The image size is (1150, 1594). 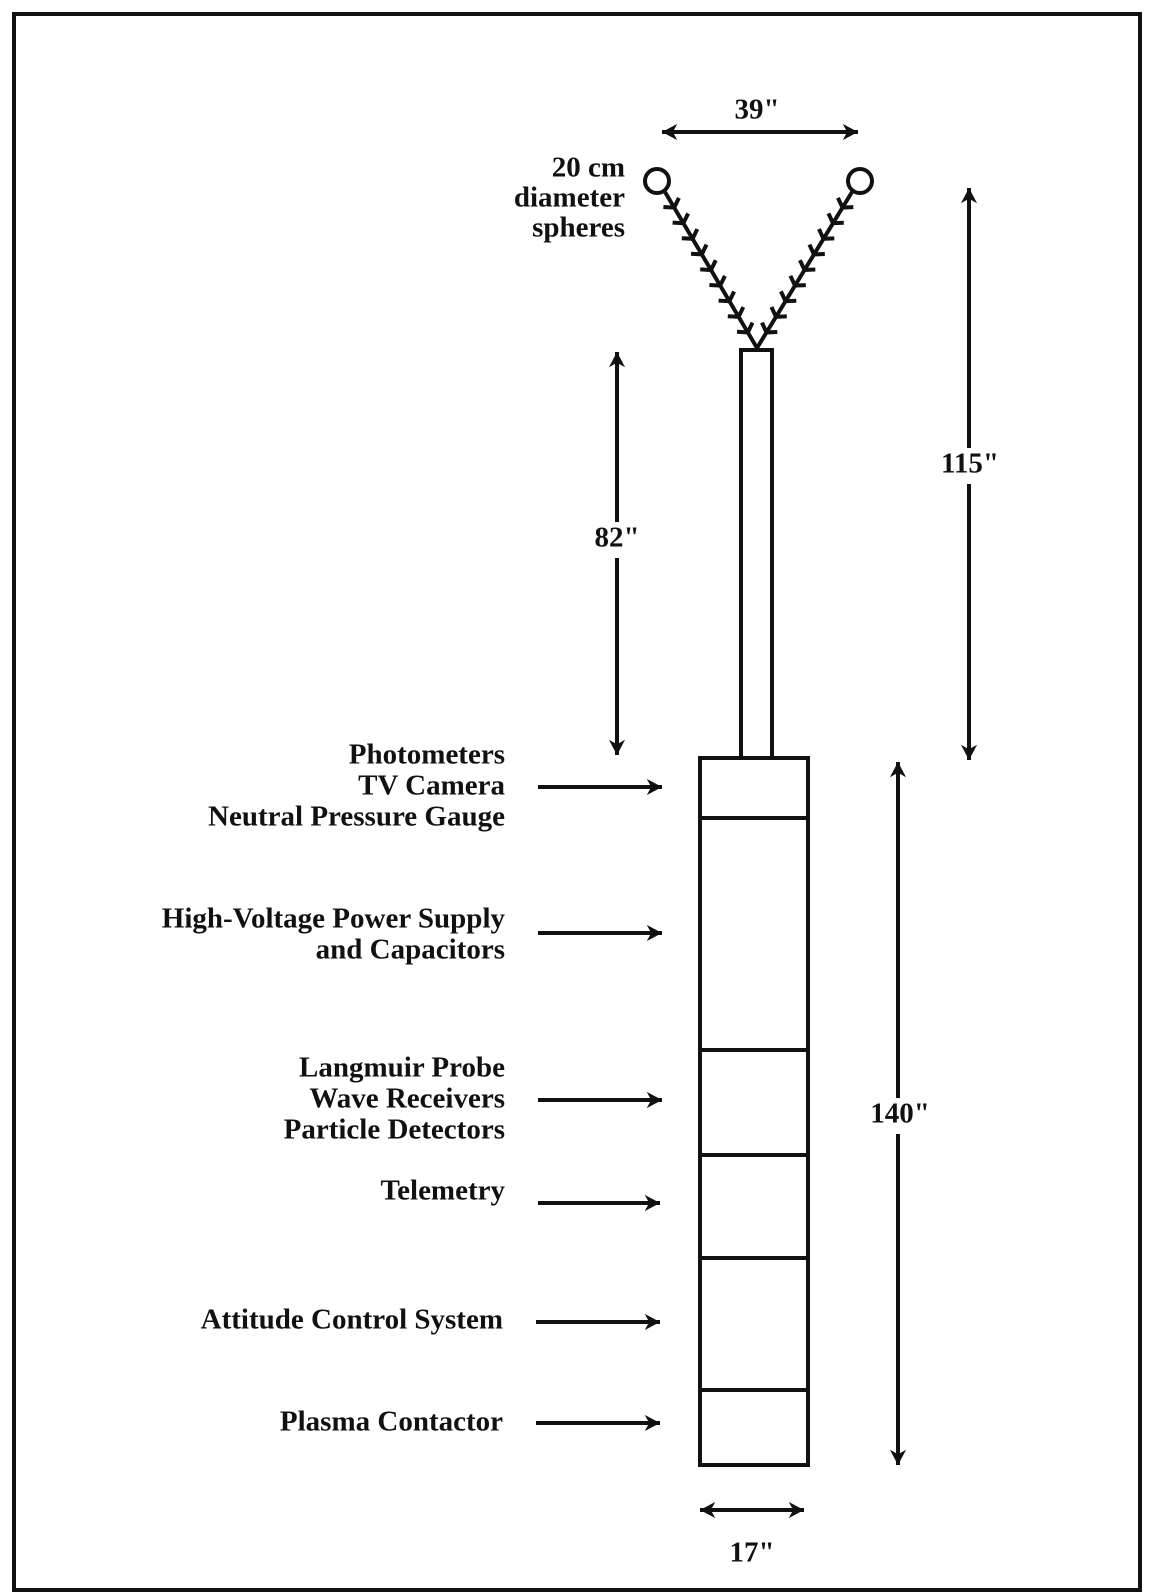 I want to click on arm-coil, so click(x=758, y=265).